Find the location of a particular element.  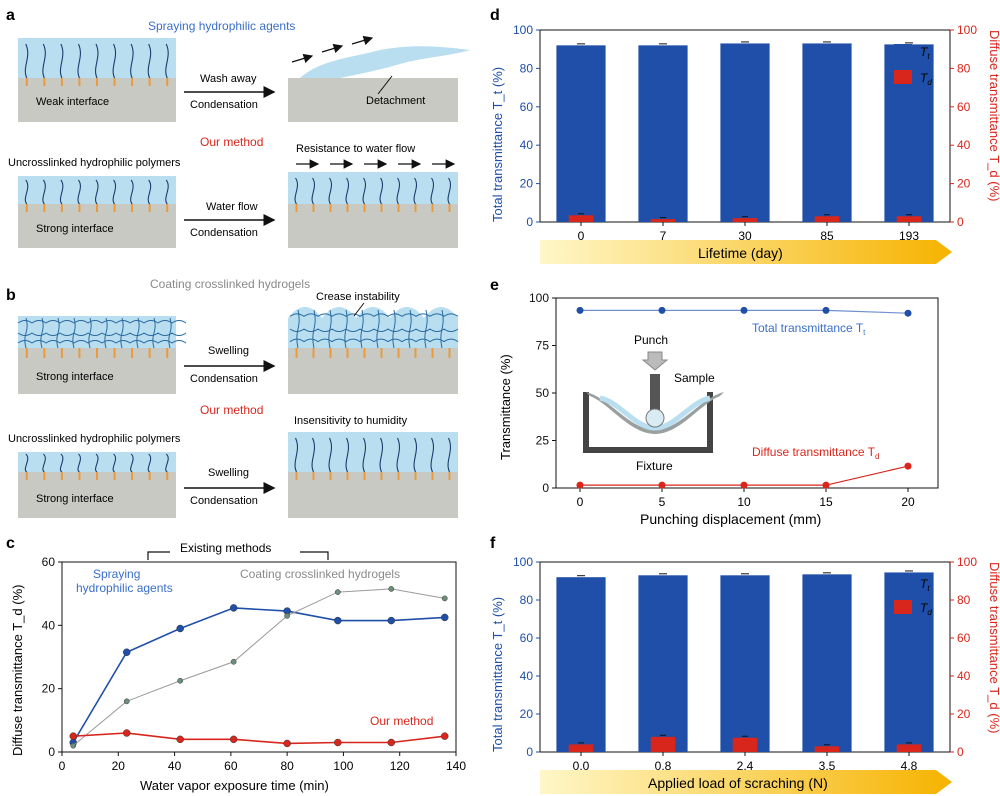

punch-schematic: Punch Sample Fixture is located at coordinates (653, 403).